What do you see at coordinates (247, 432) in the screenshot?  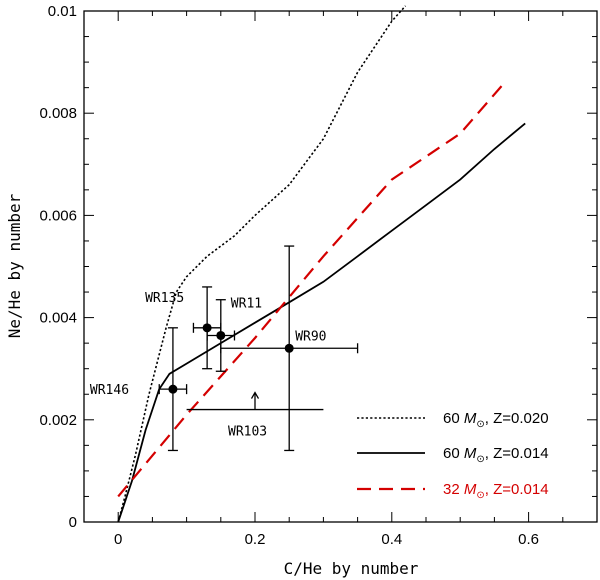 I see `star-label: WR103` at bounding box center [247, 432].